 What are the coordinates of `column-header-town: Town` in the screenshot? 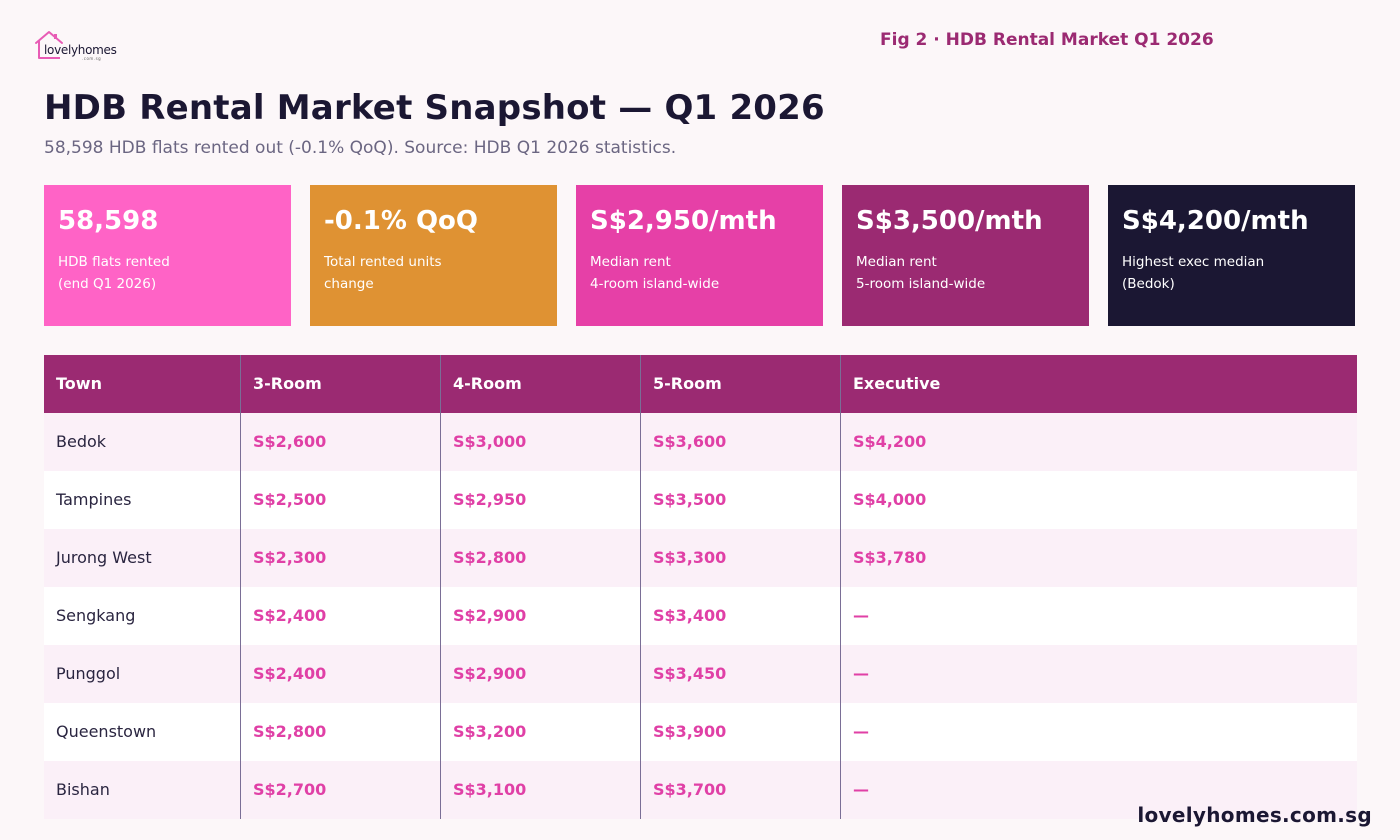 It's located at (79, 383).